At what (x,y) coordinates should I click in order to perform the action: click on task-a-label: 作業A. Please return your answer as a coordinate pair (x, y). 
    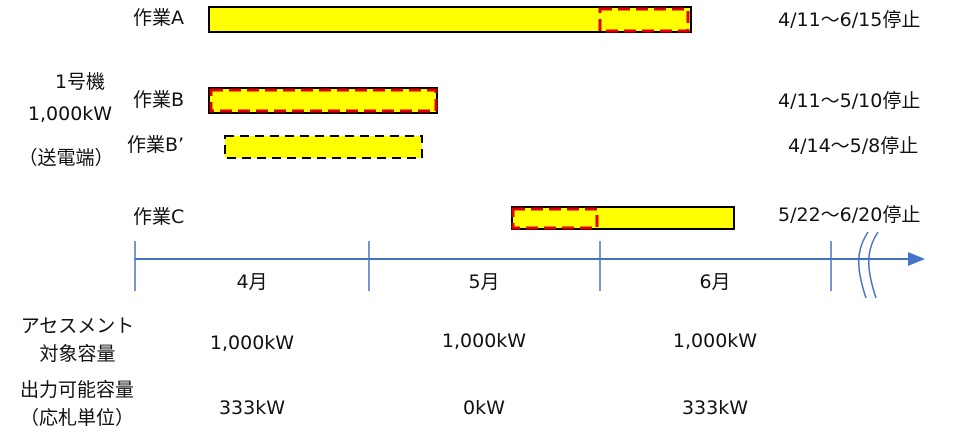
    Looking at the image, I should click on (158, 18).